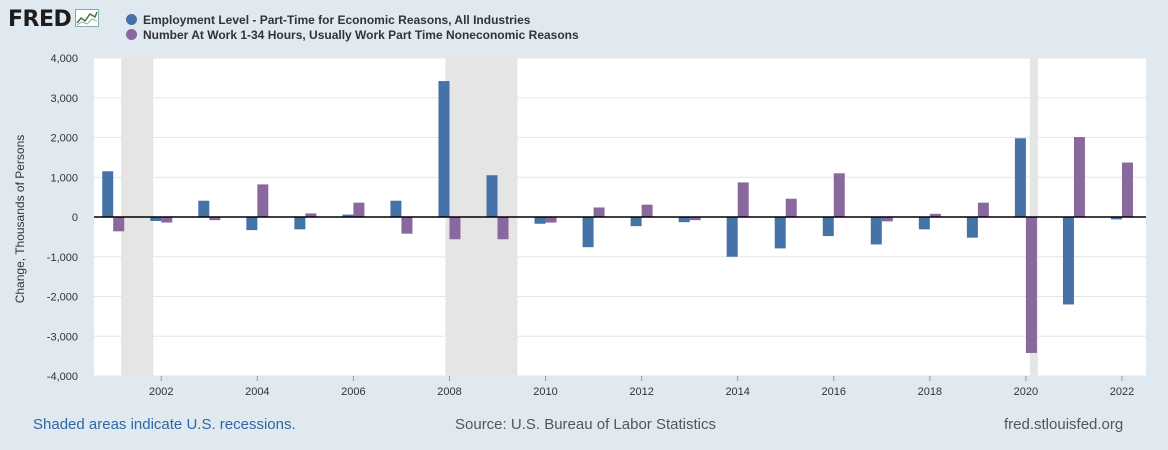 This screenshot has width=1168, height=450. Describe the element at coordinates (444, 149) in the screenshot. I see `bar-employment-2008` at that location.